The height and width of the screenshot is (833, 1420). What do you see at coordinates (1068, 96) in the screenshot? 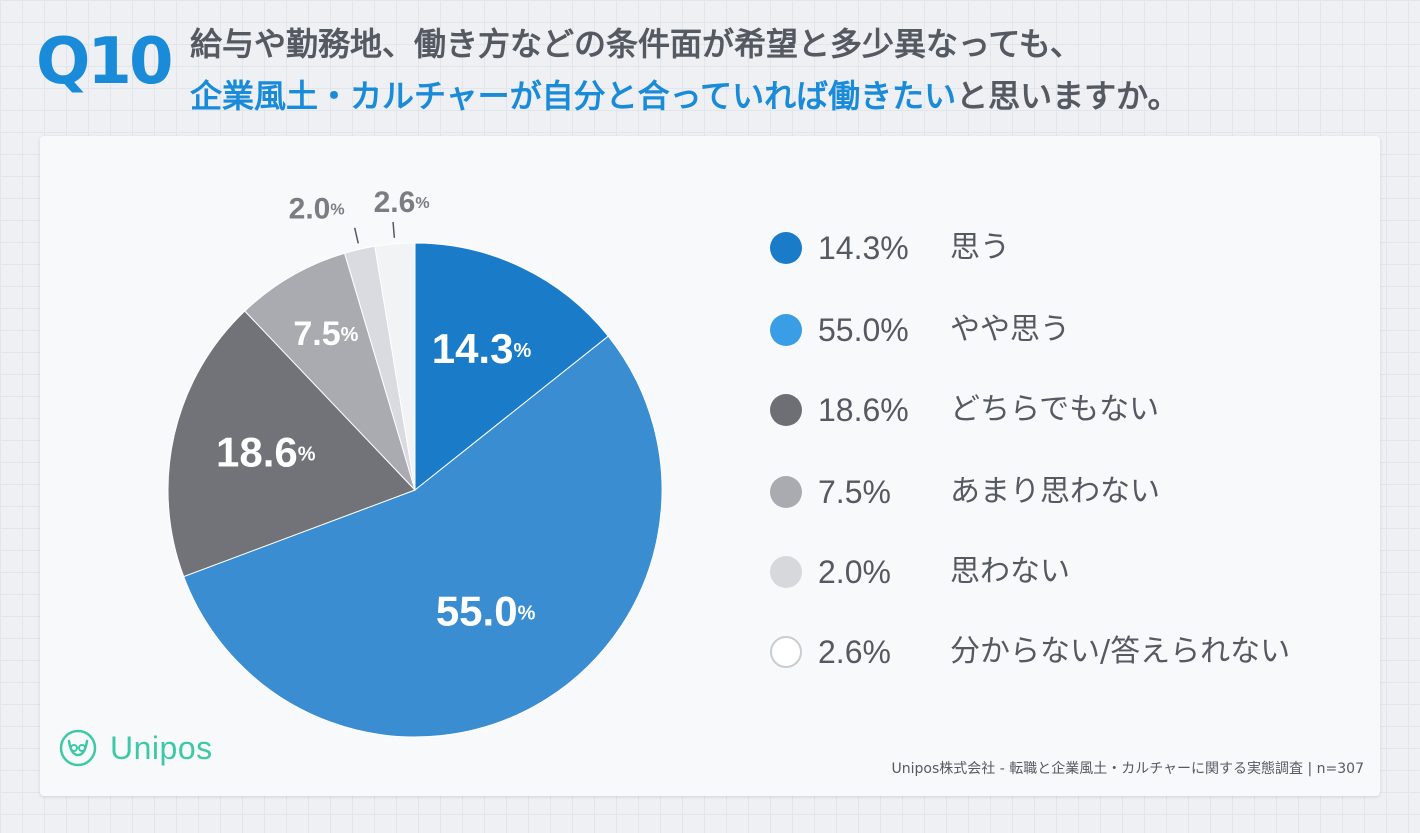
I see `question-text-rest: と思いますか。` at bounding box center [1068, 96].